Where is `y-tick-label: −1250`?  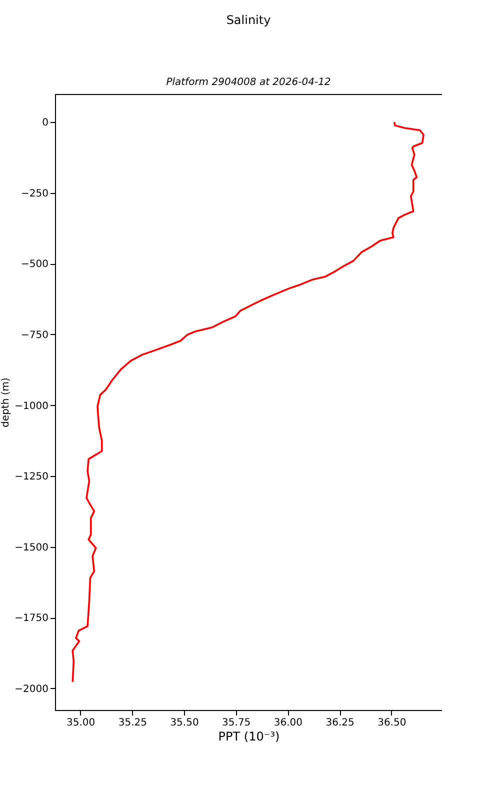
y-tick-label: −1250 is located at coordinates (31, 477).